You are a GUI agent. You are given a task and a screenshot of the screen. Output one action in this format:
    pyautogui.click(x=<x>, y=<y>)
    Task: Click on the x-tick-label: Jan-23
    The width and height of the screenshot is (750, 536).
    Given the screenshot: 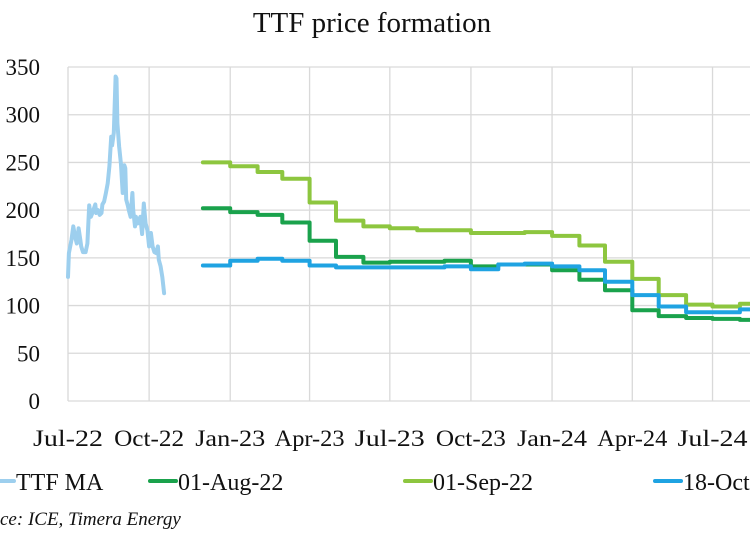 What is the action you would take?
    pyautogui.click(x=230, y=438)
    